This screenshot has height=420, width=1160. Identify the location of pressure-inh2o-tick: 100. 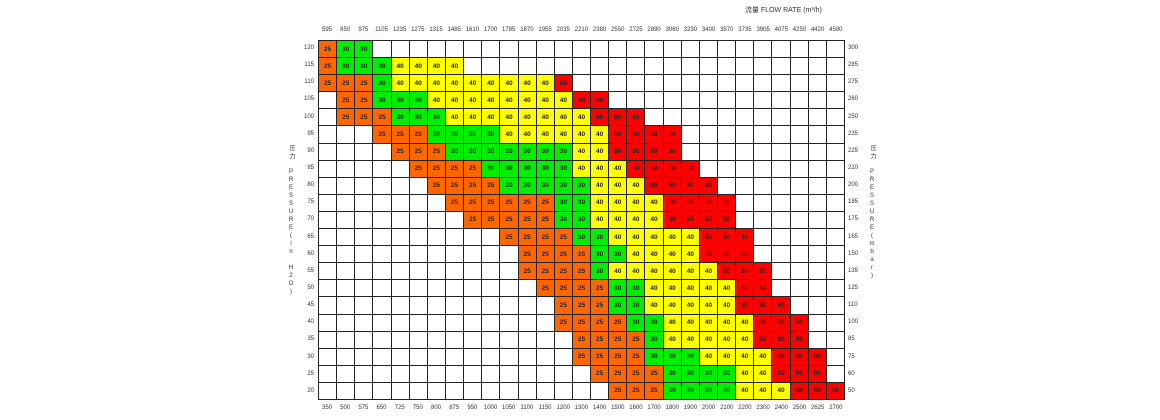
(308, 116).